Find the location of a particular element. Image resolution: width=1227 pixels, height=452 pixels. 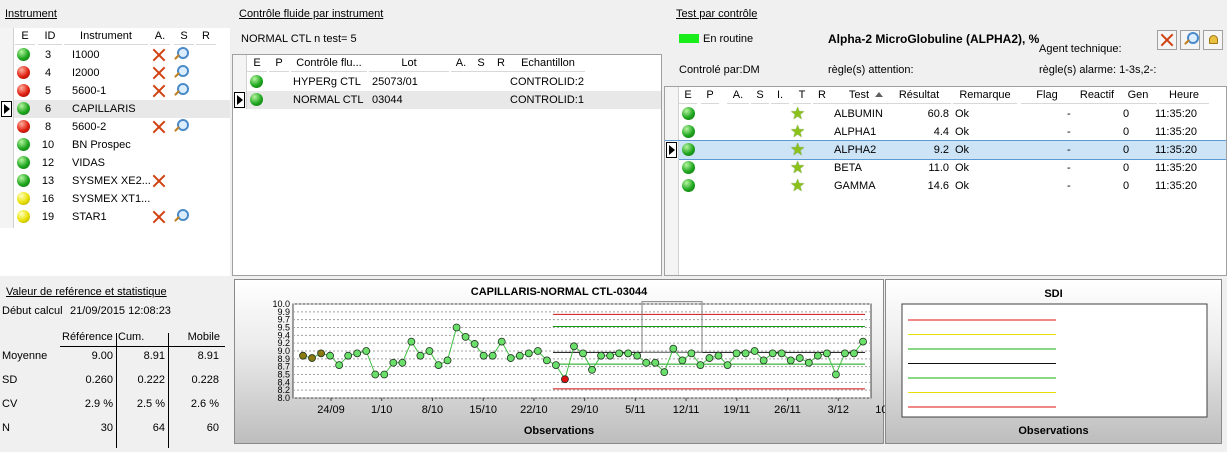

column-header: Gen is located at coordinates (1138, 95).